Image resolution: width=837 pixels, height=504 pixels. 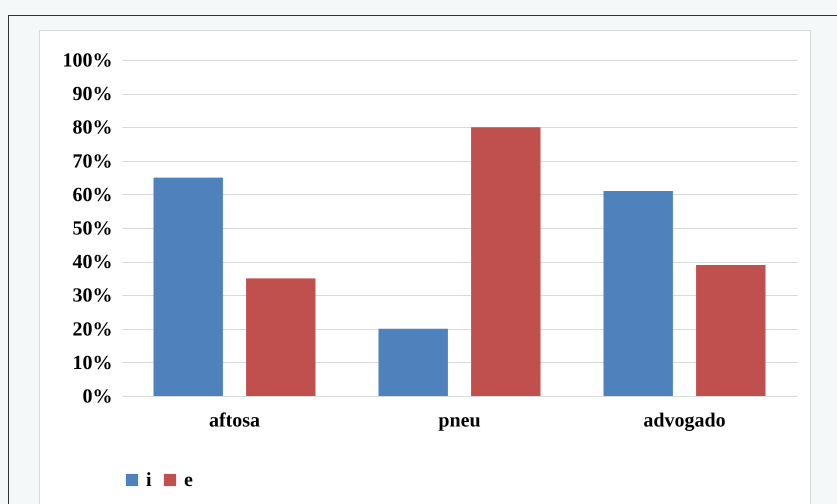 What do you see at coordinates (92, 262) in the screenshot?
I see `y-tick-label: 40%` at bounding box center [92, 262].